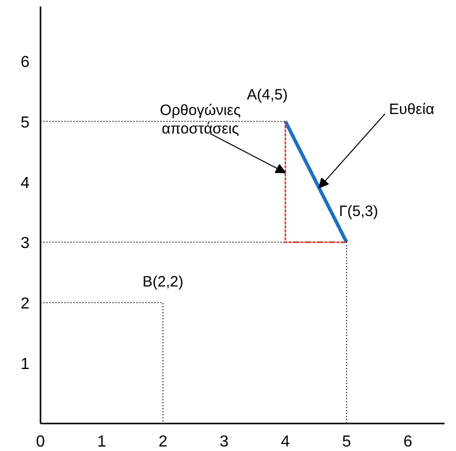 The height and width of the screenshot is (451, 456). Describe the element at coordinates (163, 442) in the screenshot. I see `x-tick-label: 2` at that location.